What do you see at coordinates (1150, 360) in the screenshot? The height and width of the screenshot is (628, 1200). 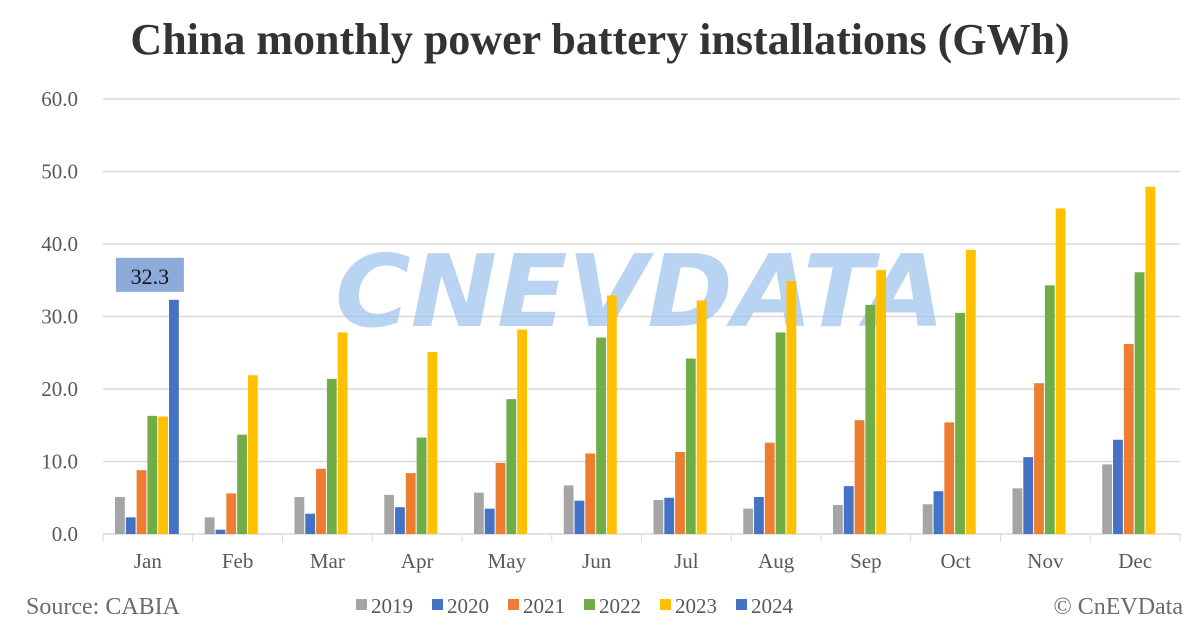 I see `bar-2023-Dec` at bounding box center [1150, 360].